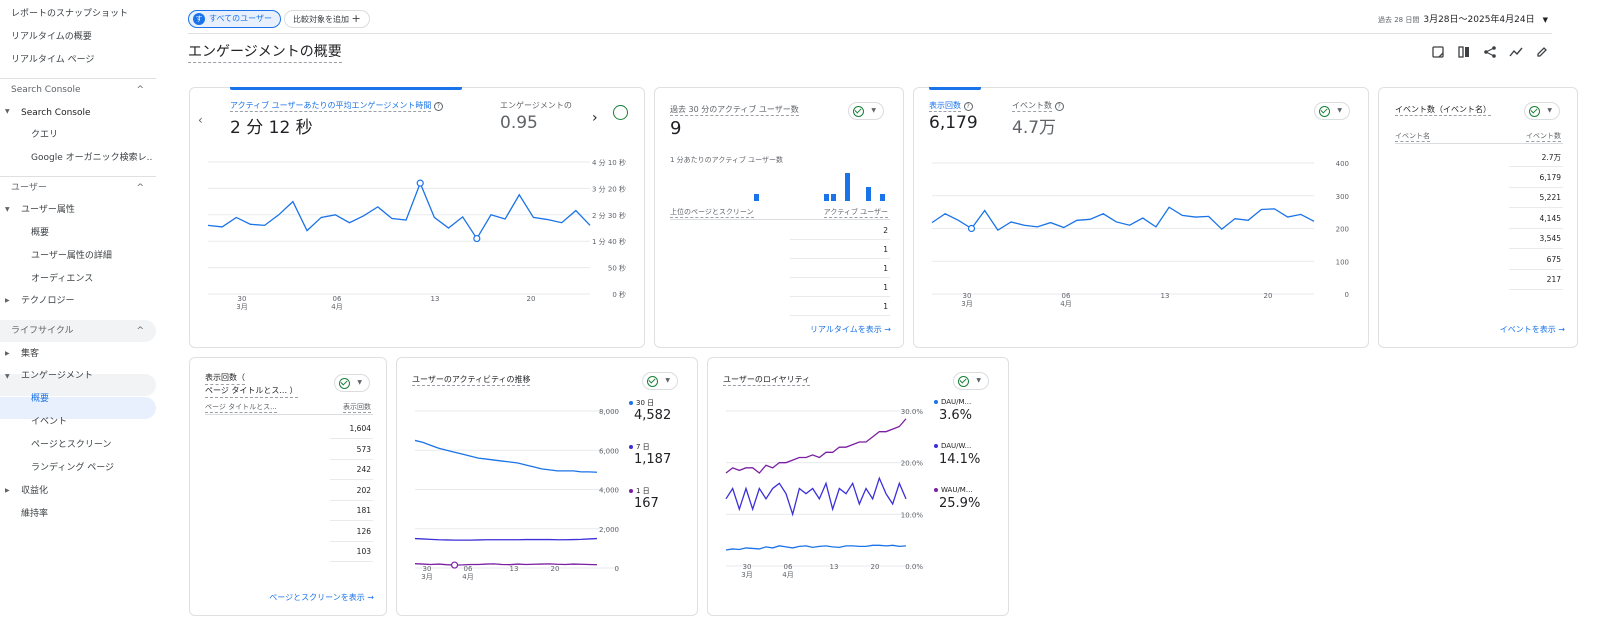 The height and width of the screenshot is (627, 1600). What do you see at coordinates (1464, 50) in the screenshot?
I see `compare-icon` at bounding box center [1464, 50].